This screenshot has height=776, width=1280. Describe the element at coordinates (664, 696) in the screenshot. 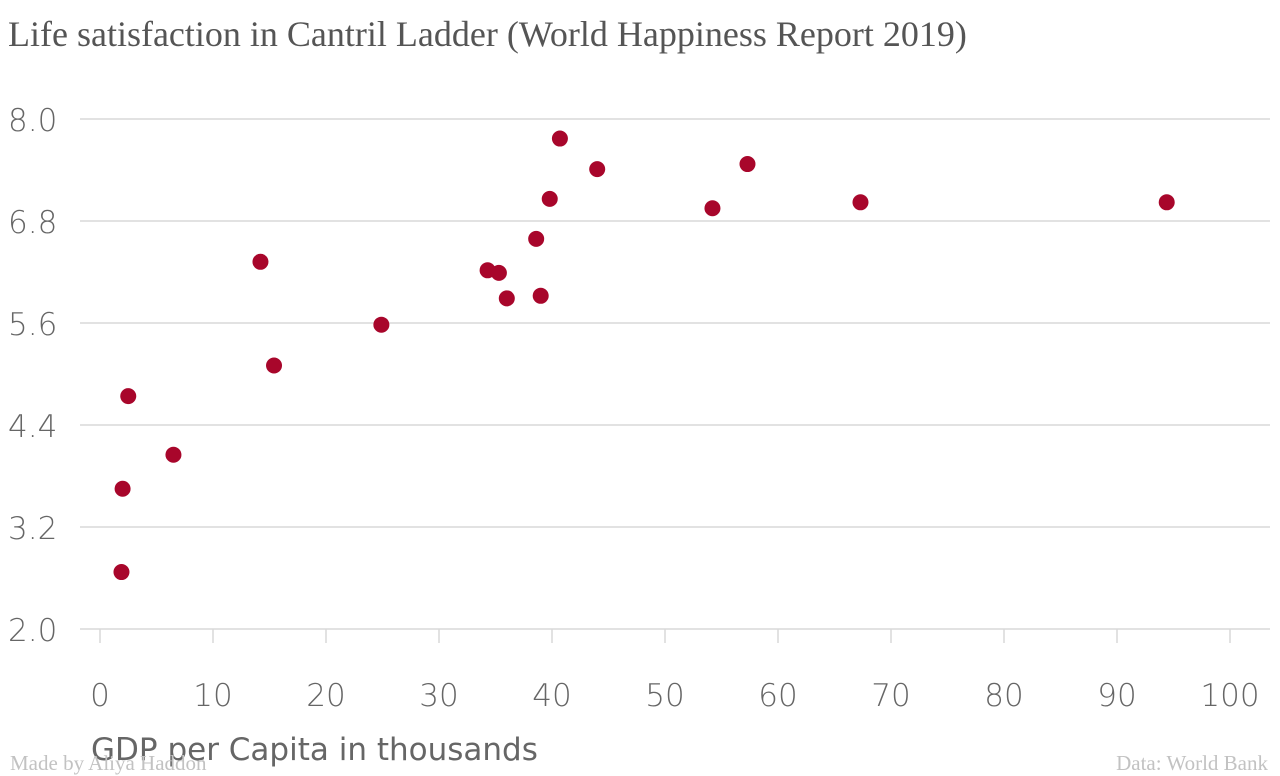

I see `x-tick-label: 50` at that location.